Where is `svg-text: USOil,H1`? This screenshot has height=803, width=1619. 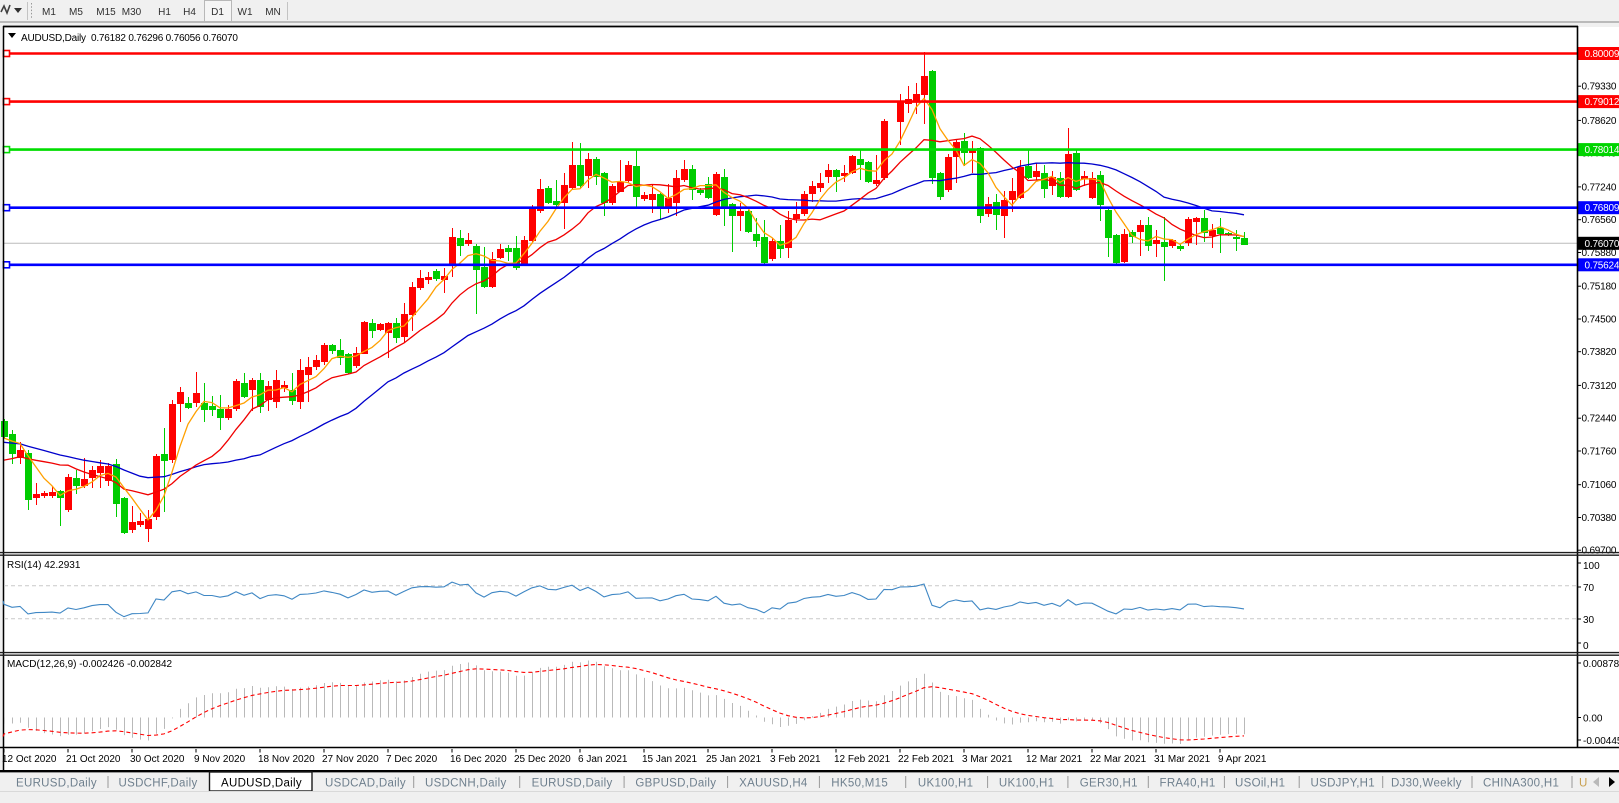 svg-text: USOil,H1 is located at coordinates (1260, 784).